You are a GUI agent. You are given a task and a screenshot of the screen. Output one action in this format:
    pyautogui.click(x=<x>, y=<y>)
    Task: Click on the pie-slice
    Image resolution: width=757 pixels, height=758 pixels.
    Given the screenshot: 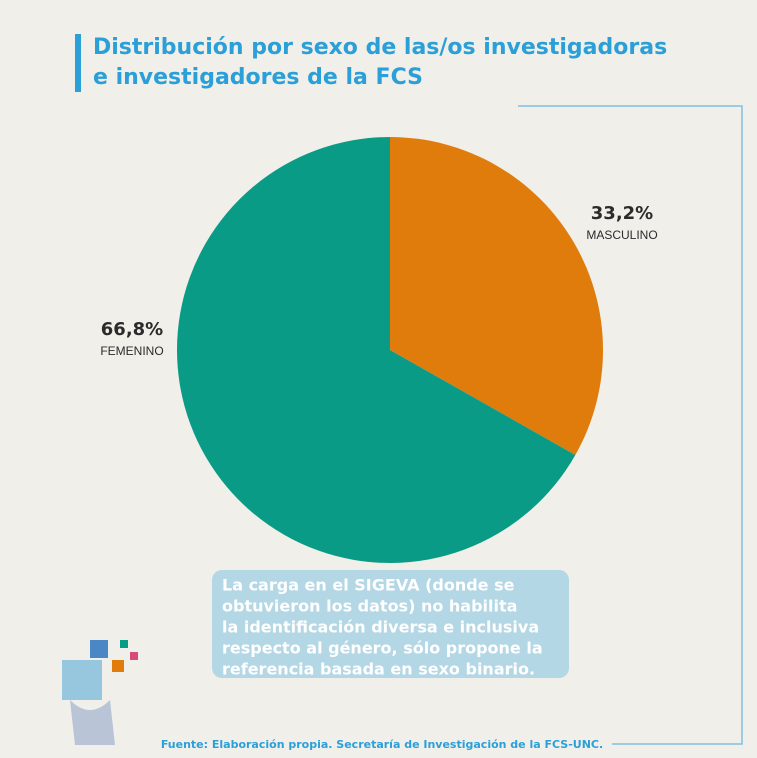 What is the action you would take?
    pyautogui.click(x=496, y=296)
    